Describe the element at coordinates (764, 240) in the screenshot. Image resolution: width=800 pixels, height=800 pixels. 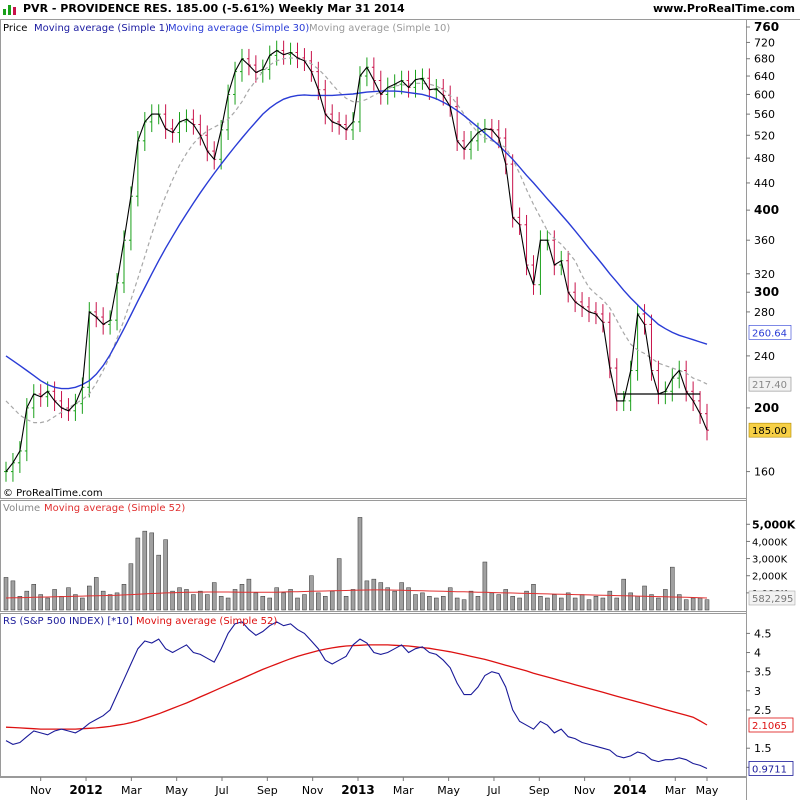
I see `price-tick-label: 360` at that location.